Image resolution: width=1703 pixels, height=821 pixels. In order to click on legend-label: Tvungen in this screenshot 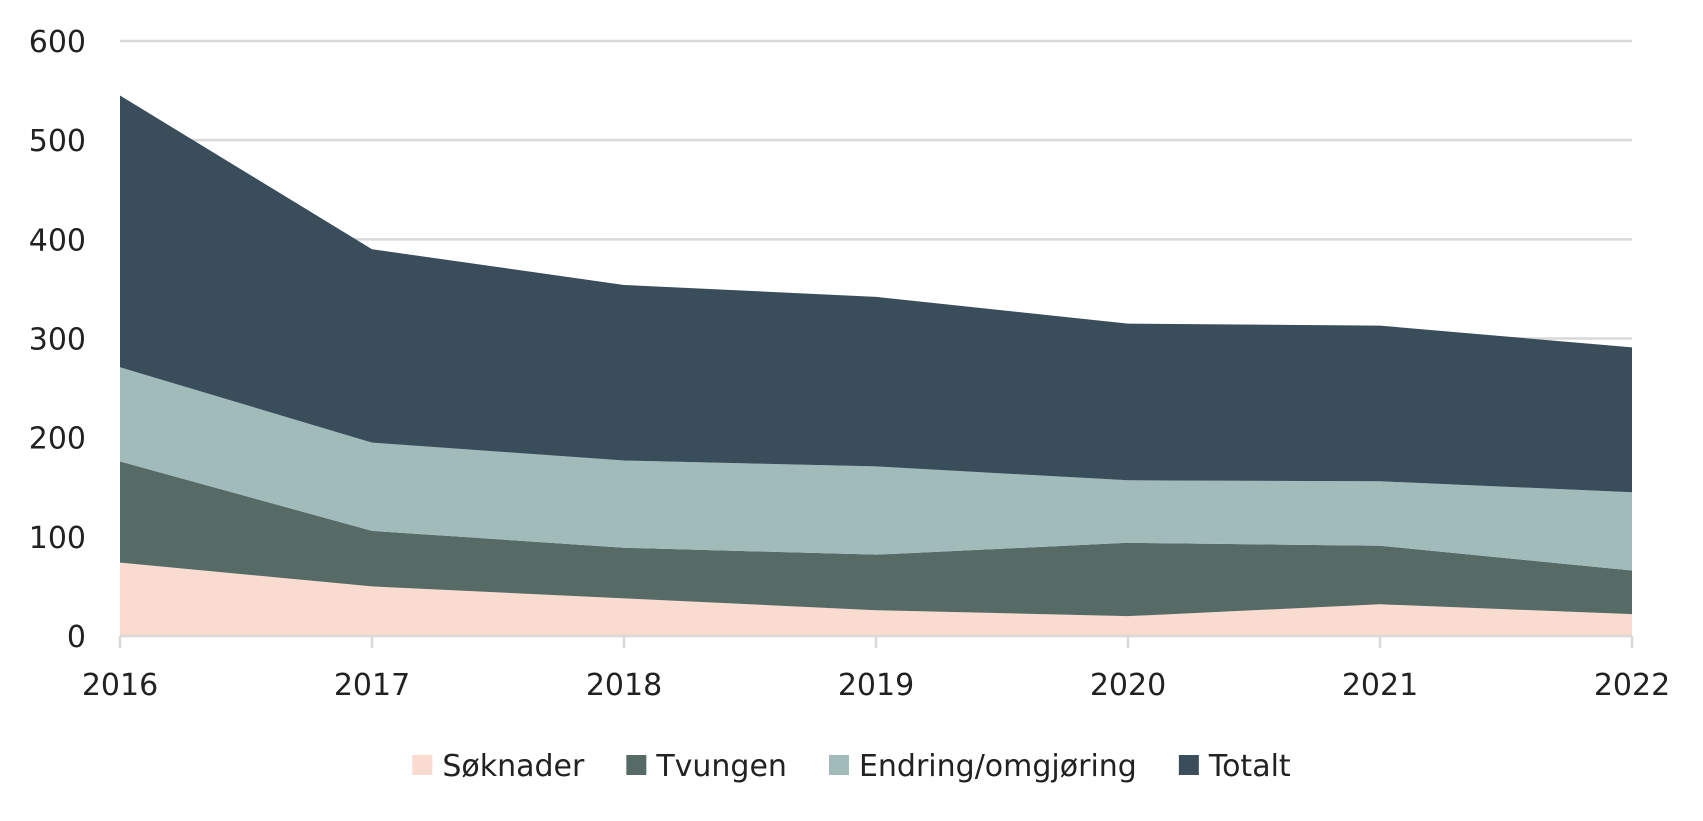, I will do `click(721, 766)`.